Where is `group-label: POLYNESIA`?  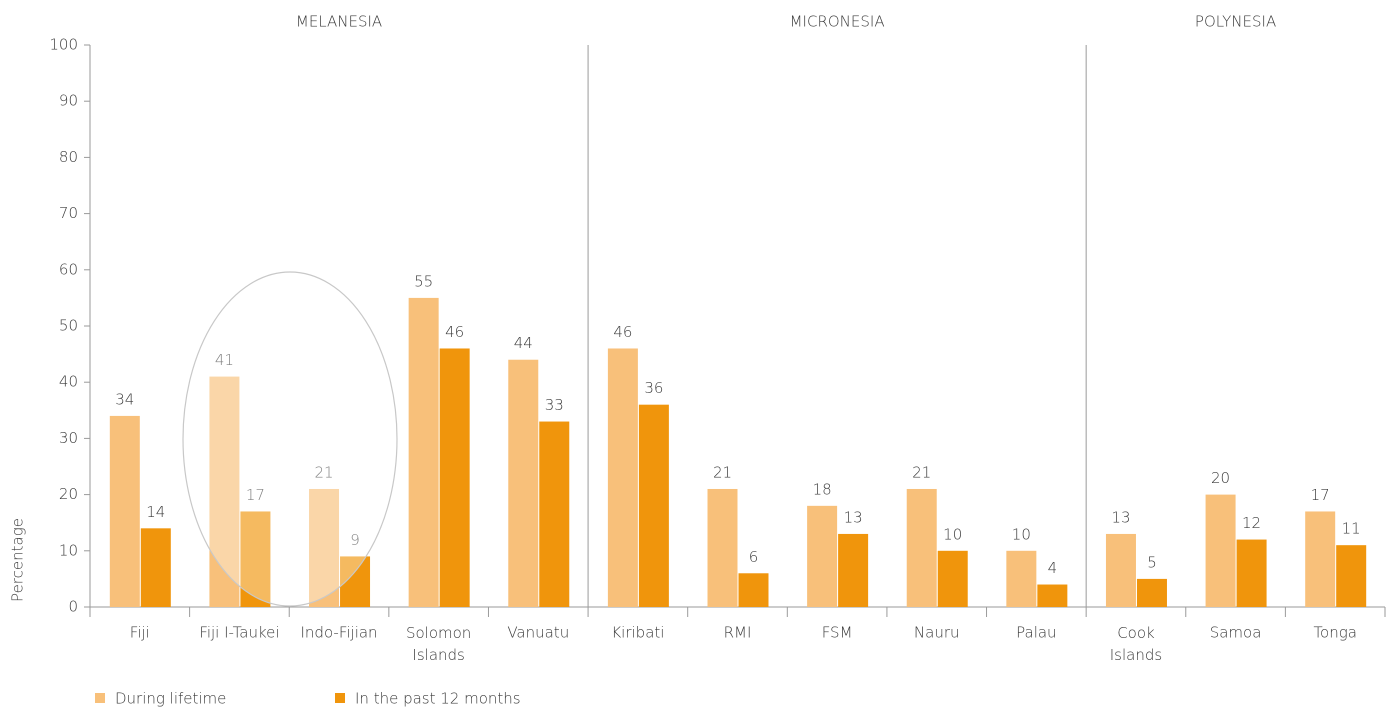
group-label: POLYNESIA is located at coordinates (1235, 22).